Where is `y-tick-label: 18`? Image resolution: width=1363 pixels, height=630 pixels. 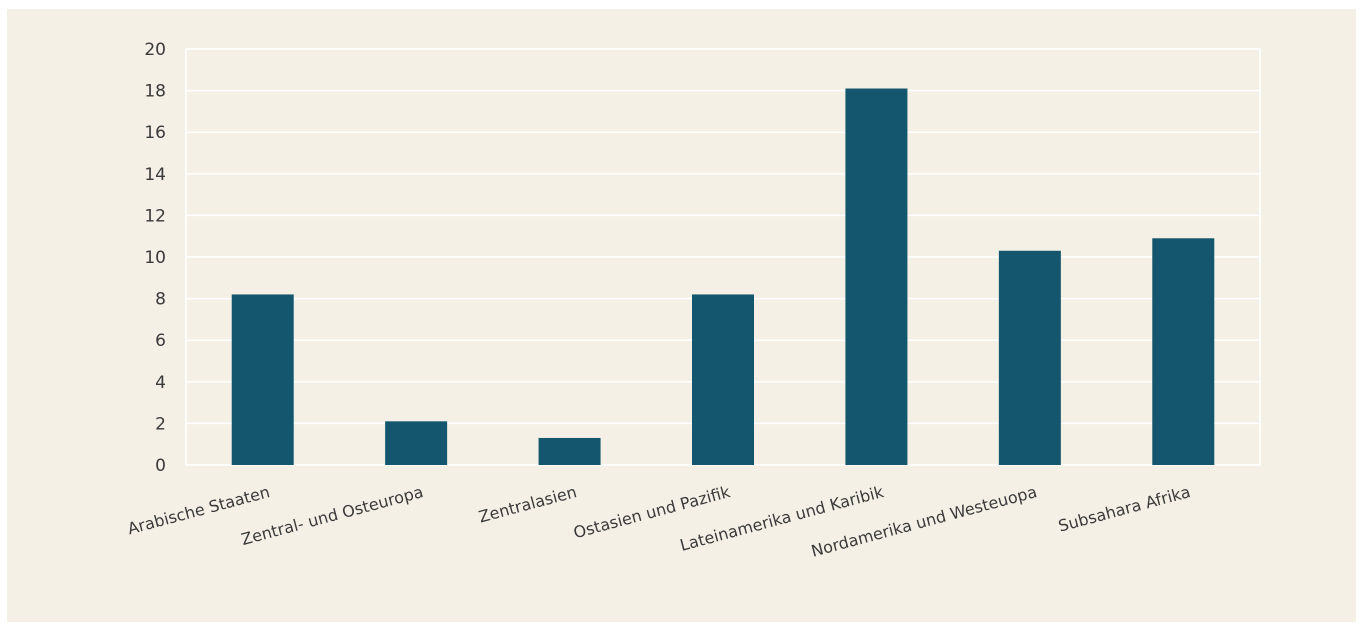 y-tick-label: 18 is located at coordinates (155, 92).